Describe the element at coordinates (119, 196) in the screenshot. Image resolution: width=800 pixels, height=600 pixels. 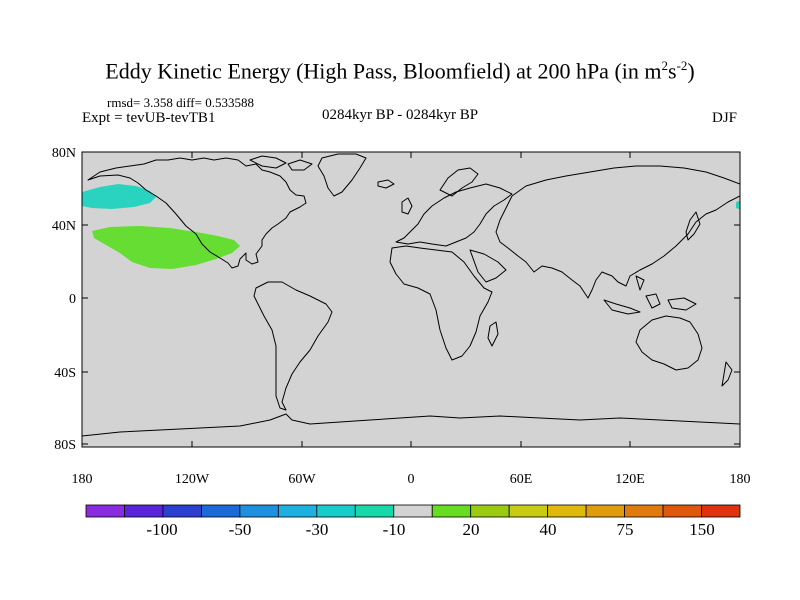
I see `anomaly-north-pacific-negative` at that location.